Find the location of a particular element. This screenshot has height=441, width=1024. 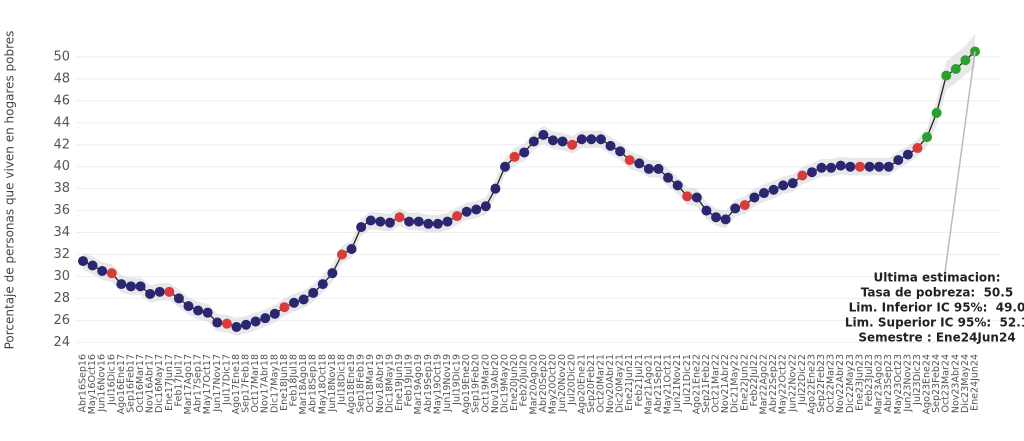

x-tick-label: Ene22Jun22 is located at coordinates (744, 382).